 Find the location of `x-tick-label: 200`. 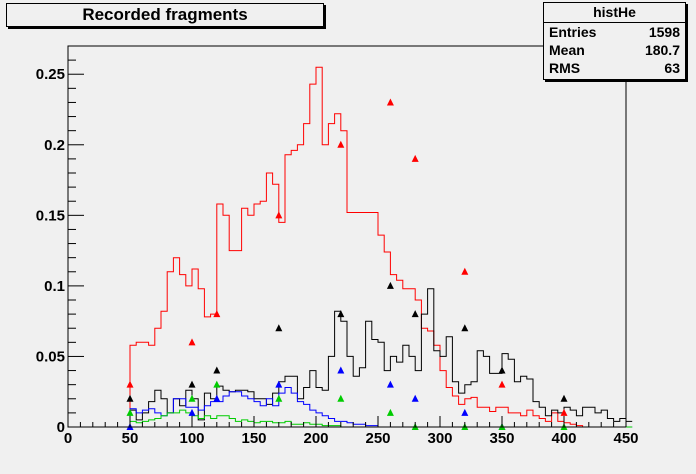

x-tick-label: 200 is located at coordinates (315, 438).